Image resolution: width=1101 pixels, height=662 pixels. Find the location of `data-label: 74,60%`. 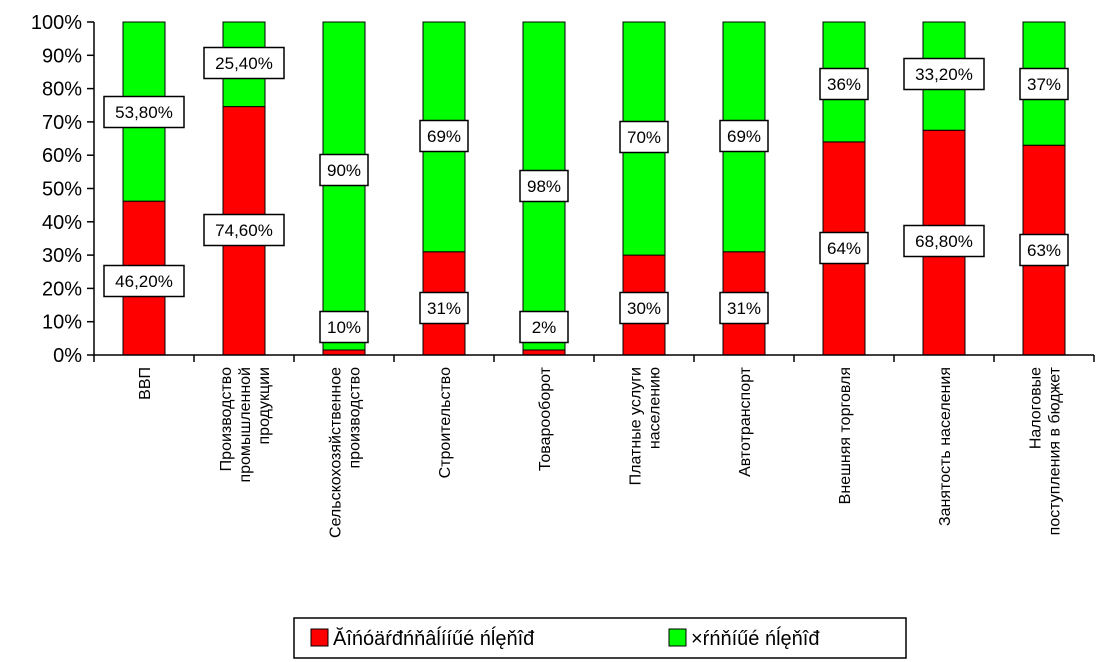

data-label: 74,60% is located at coordinates (244, 230).